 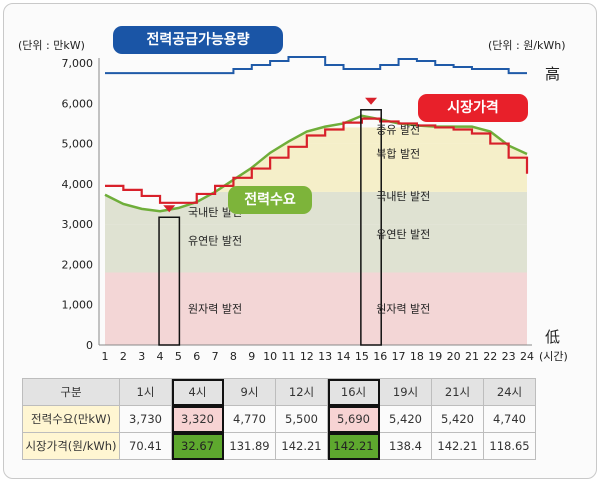 I want to click on x-tick-label: 7, so click(x=215, y=356).